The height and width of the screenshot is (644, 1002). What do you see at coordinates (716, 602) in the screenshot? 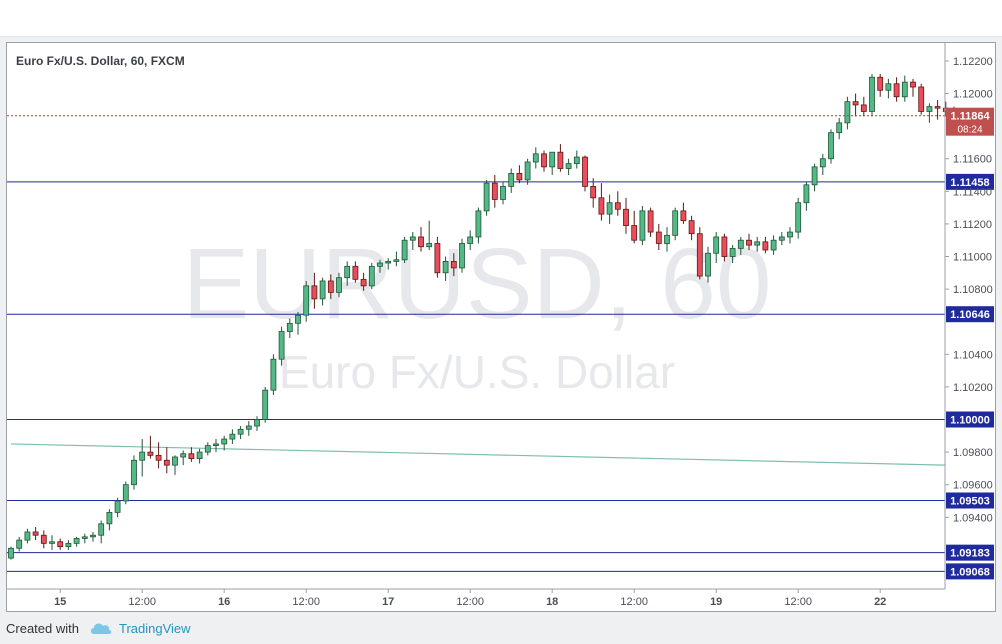
I see `time-tick-label: 19` at bounding box center [716, 602].